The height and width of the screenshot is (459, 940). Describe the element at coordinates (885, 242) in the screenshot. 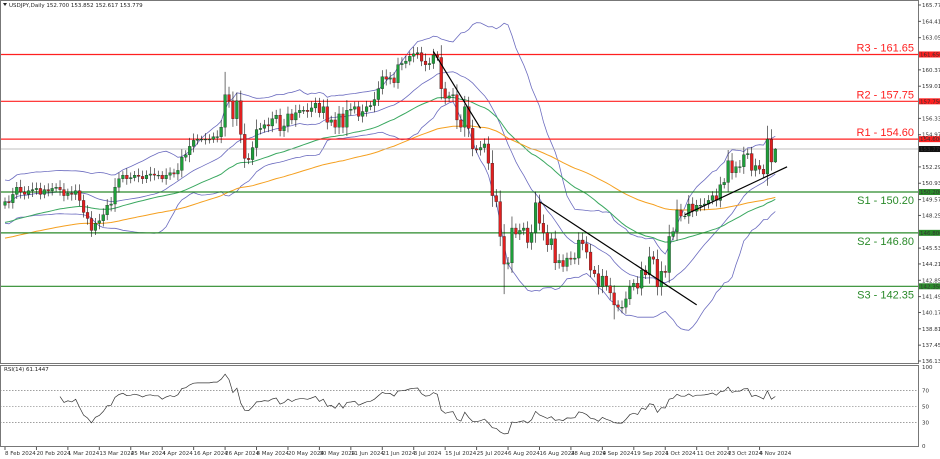

I see `support-label: S2 - 146.80` at that location.